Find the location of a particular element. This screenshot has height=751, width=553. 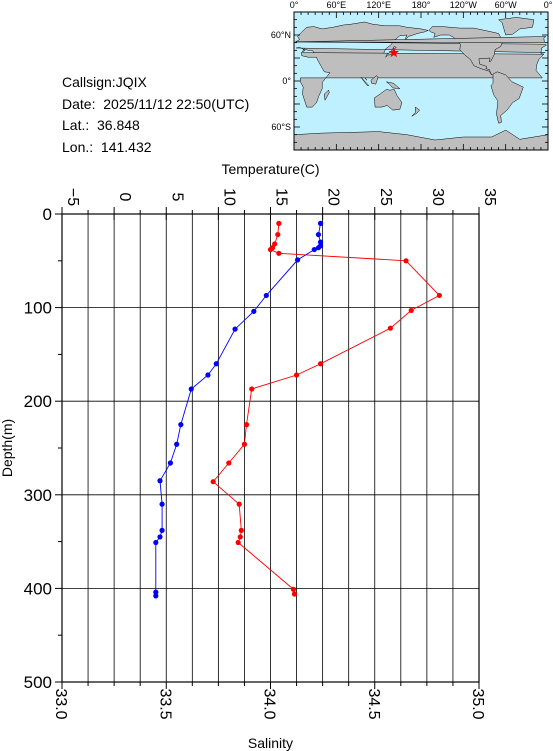

land-south-america is located at coordinates (507, 97).